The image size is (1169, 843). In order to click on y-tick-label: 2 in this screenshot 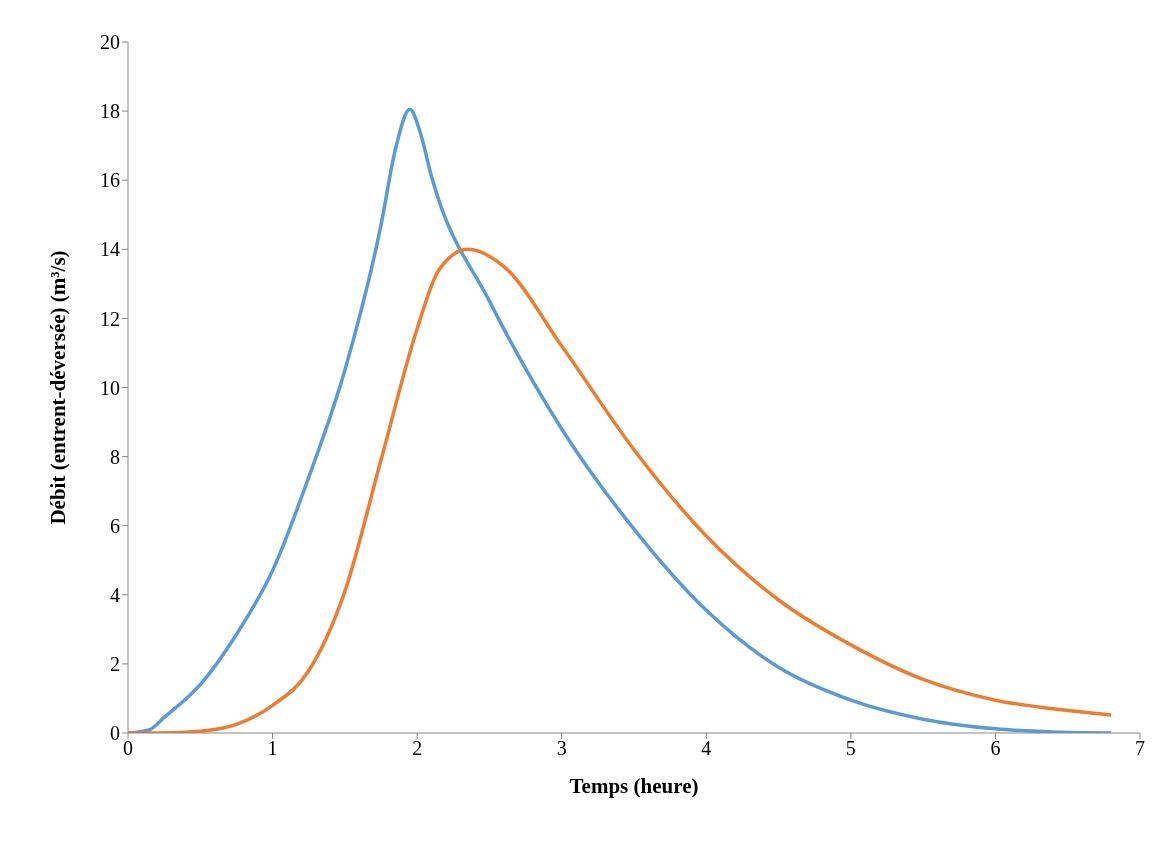, I will do `click(115, 664)`.